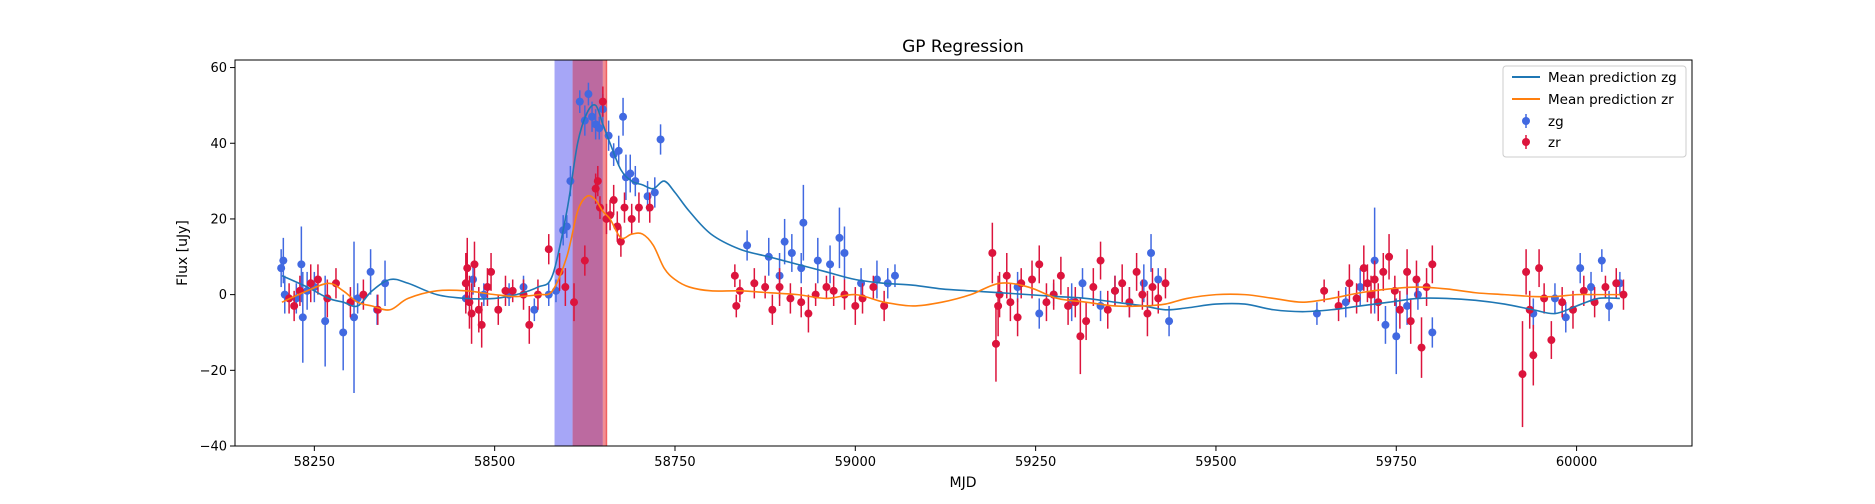  Describe the element at coordinates (1215, 462) in the screenshot. I see `x-tick-label: 59500` at that location.